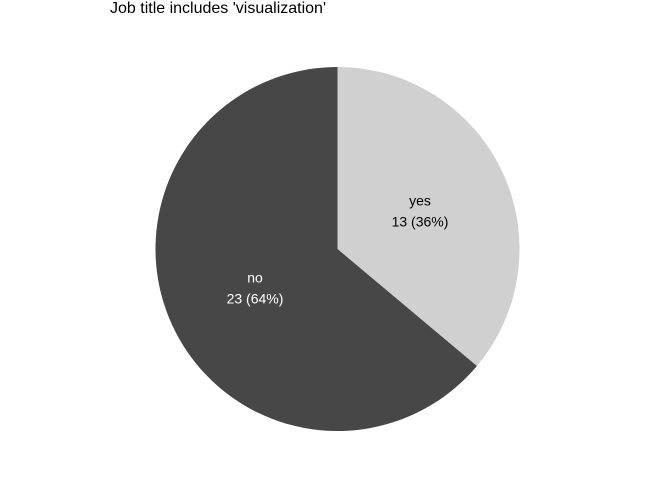 The height and width of the screenshot is (480, 672). Describe the element at coordinates (255, 299) in the screenshot. I see `slice-value-label-no: 23 (64%)` at that location.